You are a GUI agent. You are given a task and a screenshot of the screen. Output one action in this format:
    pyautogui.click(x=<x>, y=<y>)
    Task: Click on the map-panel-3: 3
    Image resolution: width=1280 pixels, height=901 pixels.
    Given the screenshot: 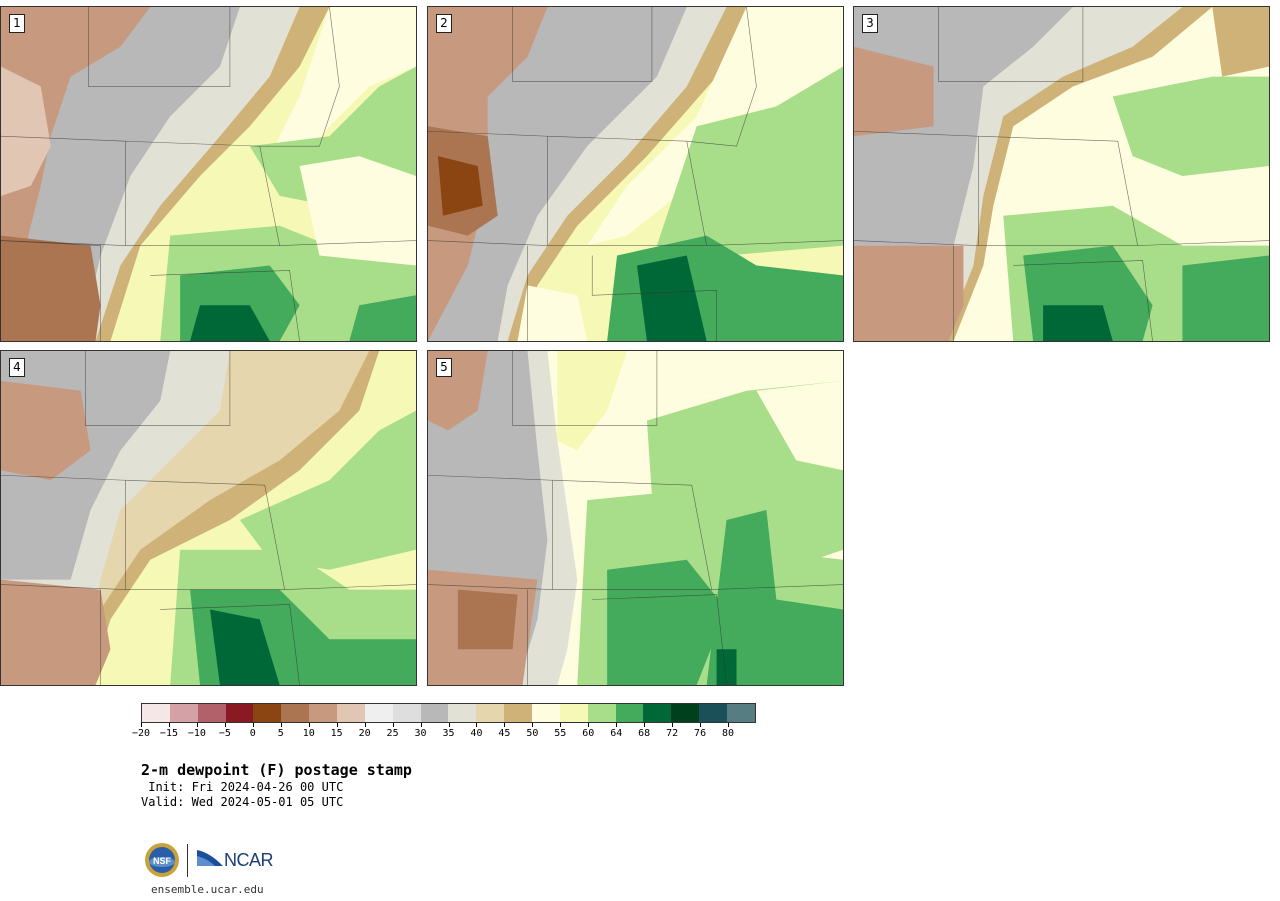 What is the action you would take?
    pyautogui.click(x=1061, y=174)
    